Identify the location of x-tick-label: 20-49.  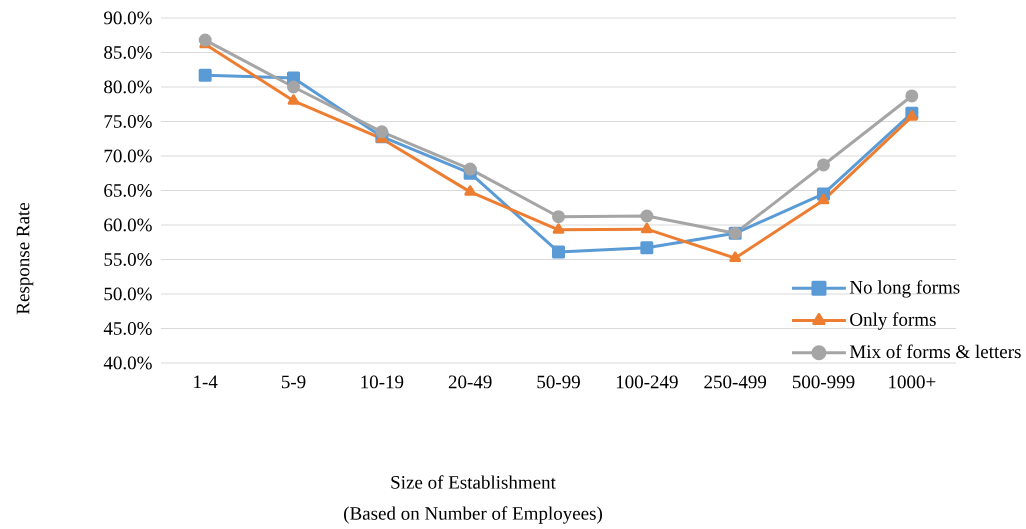
(470, 382).